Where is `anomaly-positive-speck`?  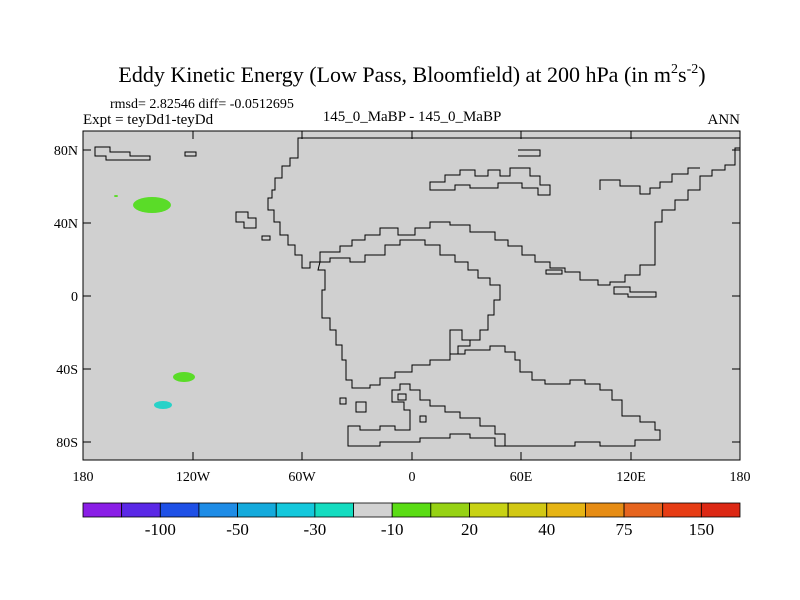 anomaly-positive-speck is located at coordinates (116, 196).